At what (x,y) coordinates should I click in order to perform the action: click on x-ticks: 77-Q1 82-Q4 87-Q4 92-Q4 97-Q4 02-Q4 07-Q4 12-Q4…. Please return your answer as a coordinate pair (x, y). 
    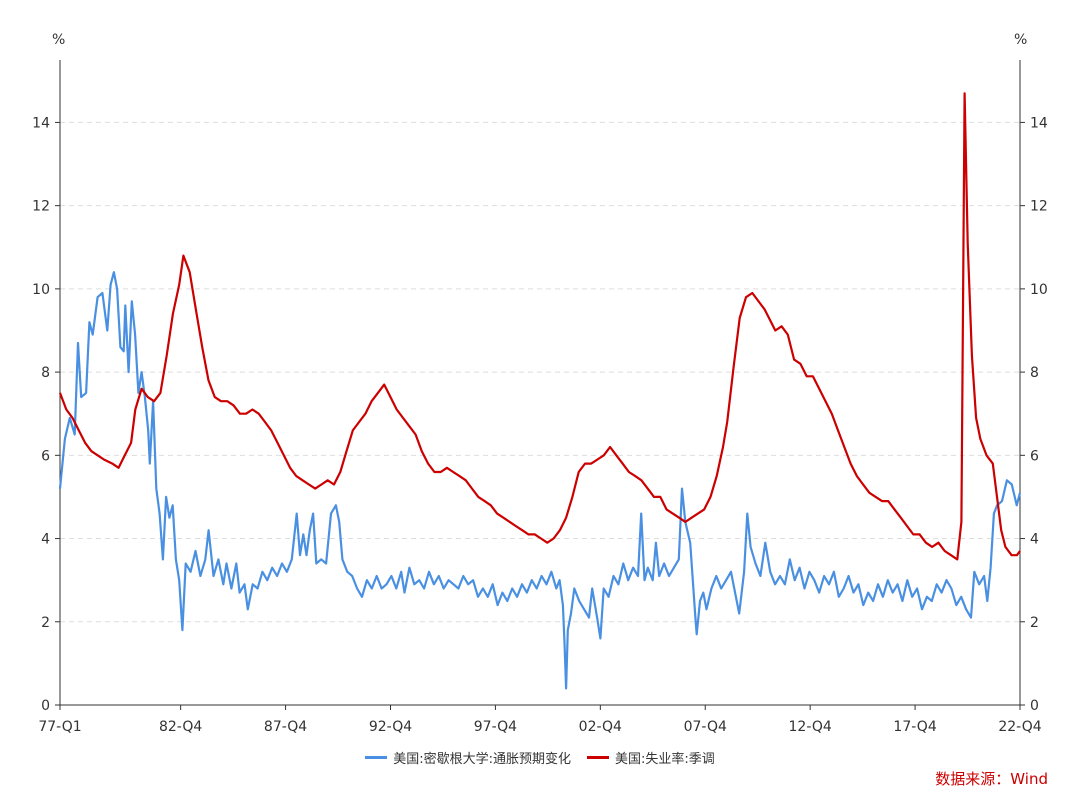
    Looking at the image, I should click on (540, 720).